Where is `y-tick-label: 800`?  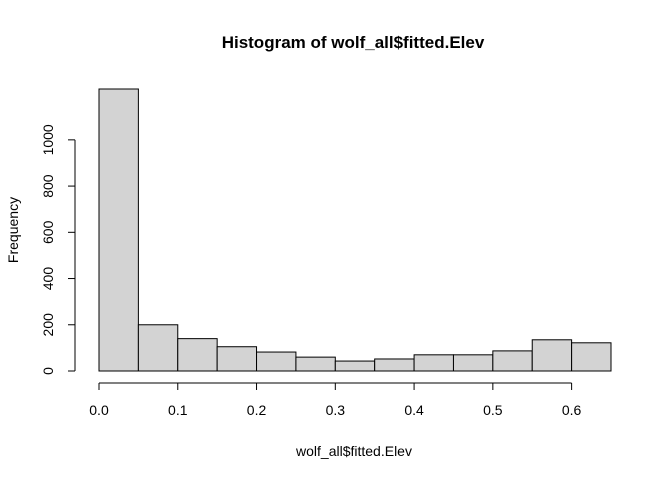 y-tick-label: 800 is located at coordinates (48, 186).